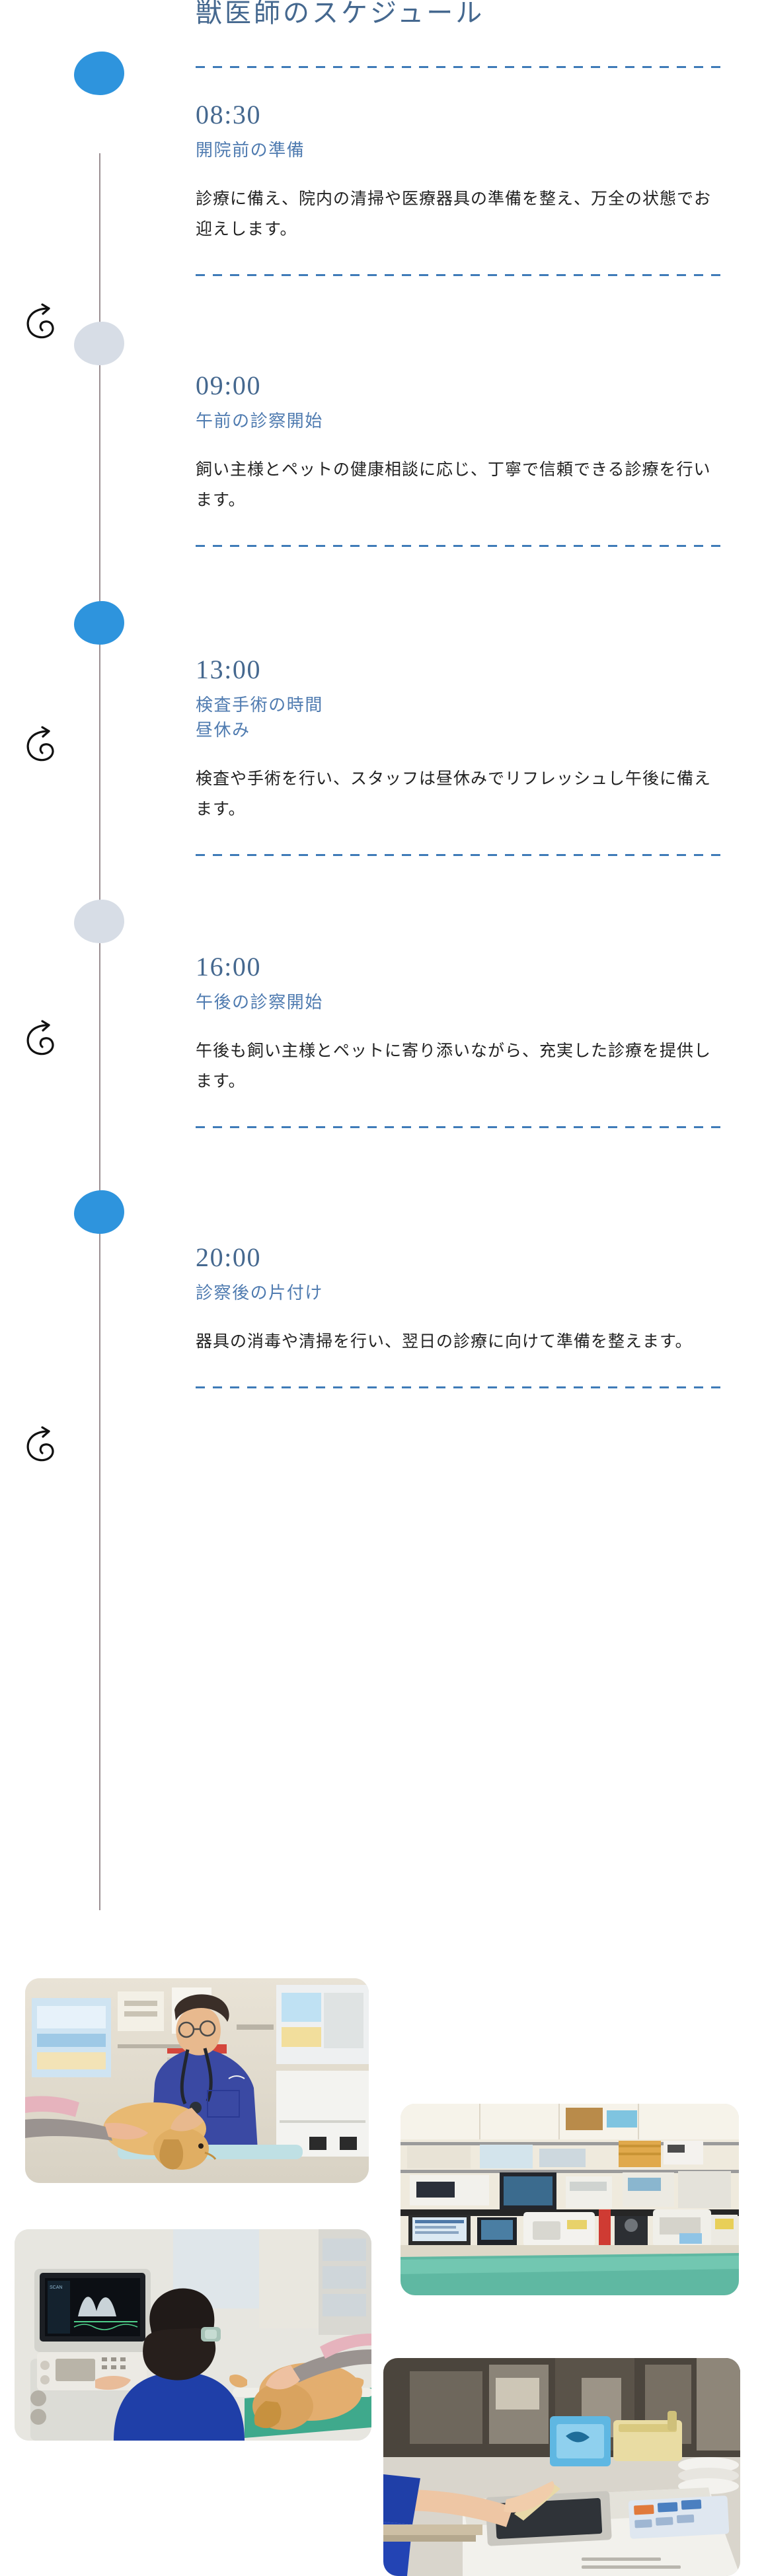  Describe the element at coordinates (229, 670) in the screenshot. I see `timeline-time: 13:00` at that location.